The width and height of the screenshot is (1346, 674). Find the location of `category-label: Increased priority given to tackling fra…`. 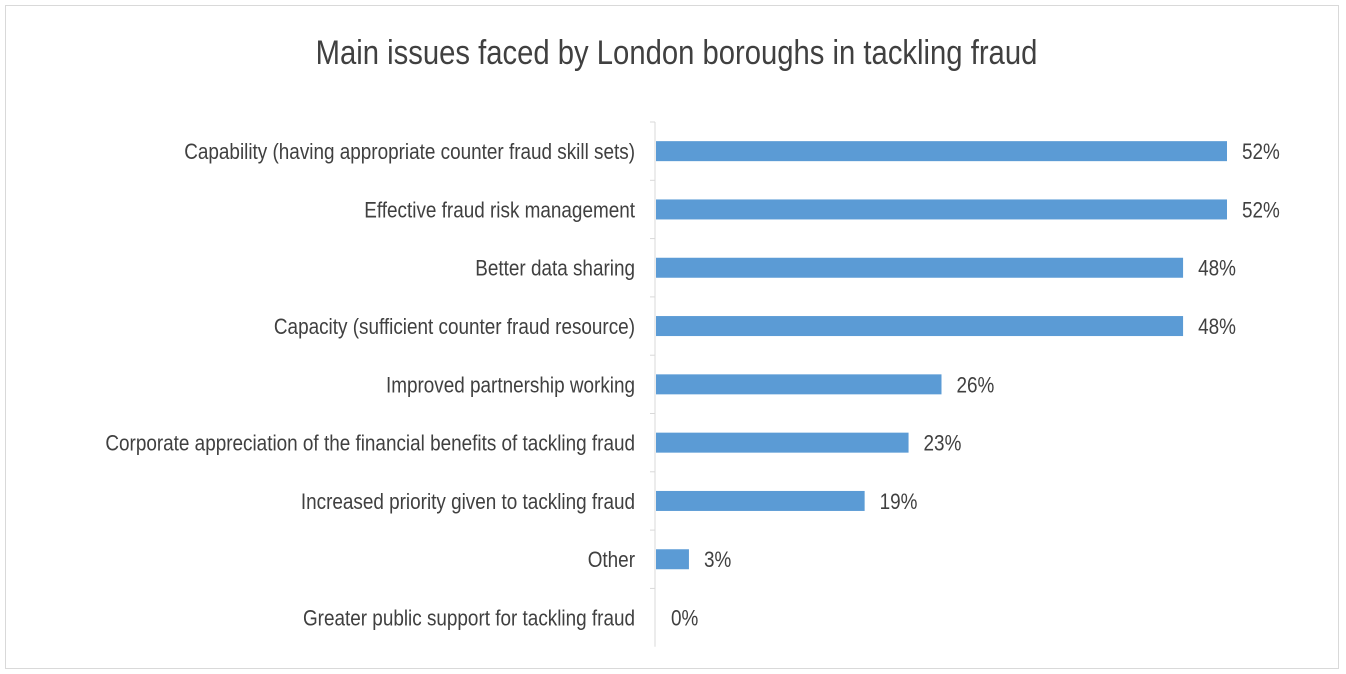

category-label: Increased priority given to tackling fra… is located at coordinates (468, 502).